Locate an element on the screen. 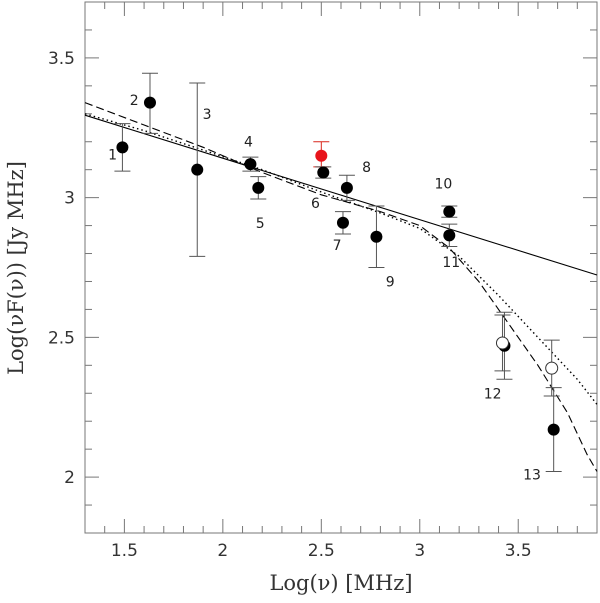 This screenshot has height=603, width=600. y-tick-label: 2 is located at coordinates (69, 478).